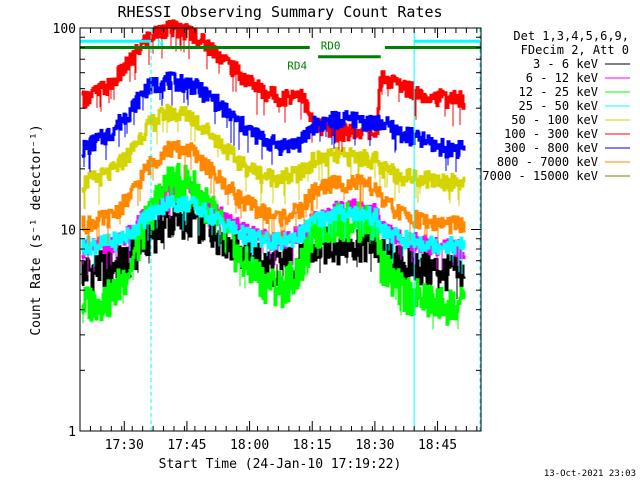 Image resolution: width=640 pixels, height=480 pixels. What do you see at coordinates (590, 474) in the screenshot?
I see `timestamp: 13-Oct-2021 23:03` at bounding box center [590, 474].